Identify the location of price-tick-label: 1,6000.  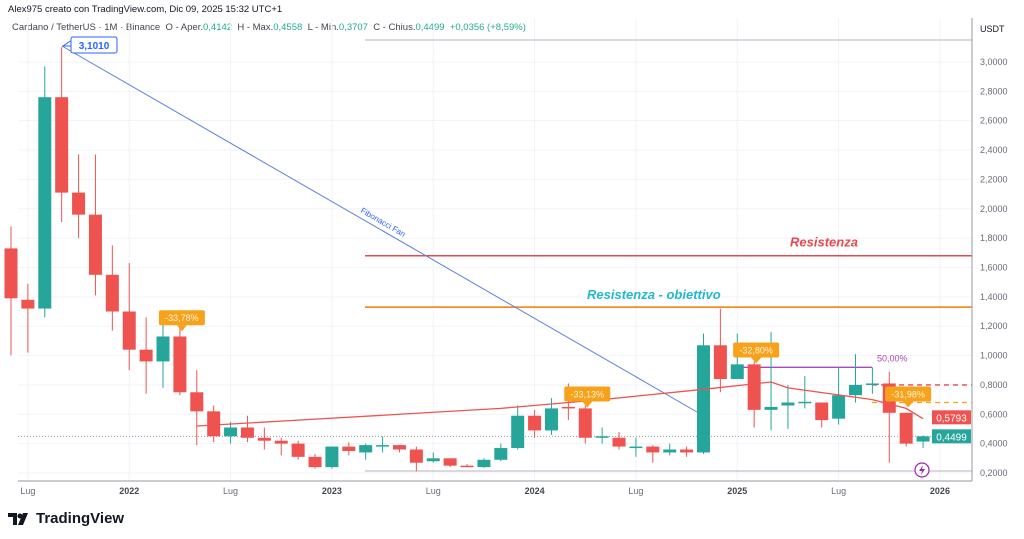
(994, 267).